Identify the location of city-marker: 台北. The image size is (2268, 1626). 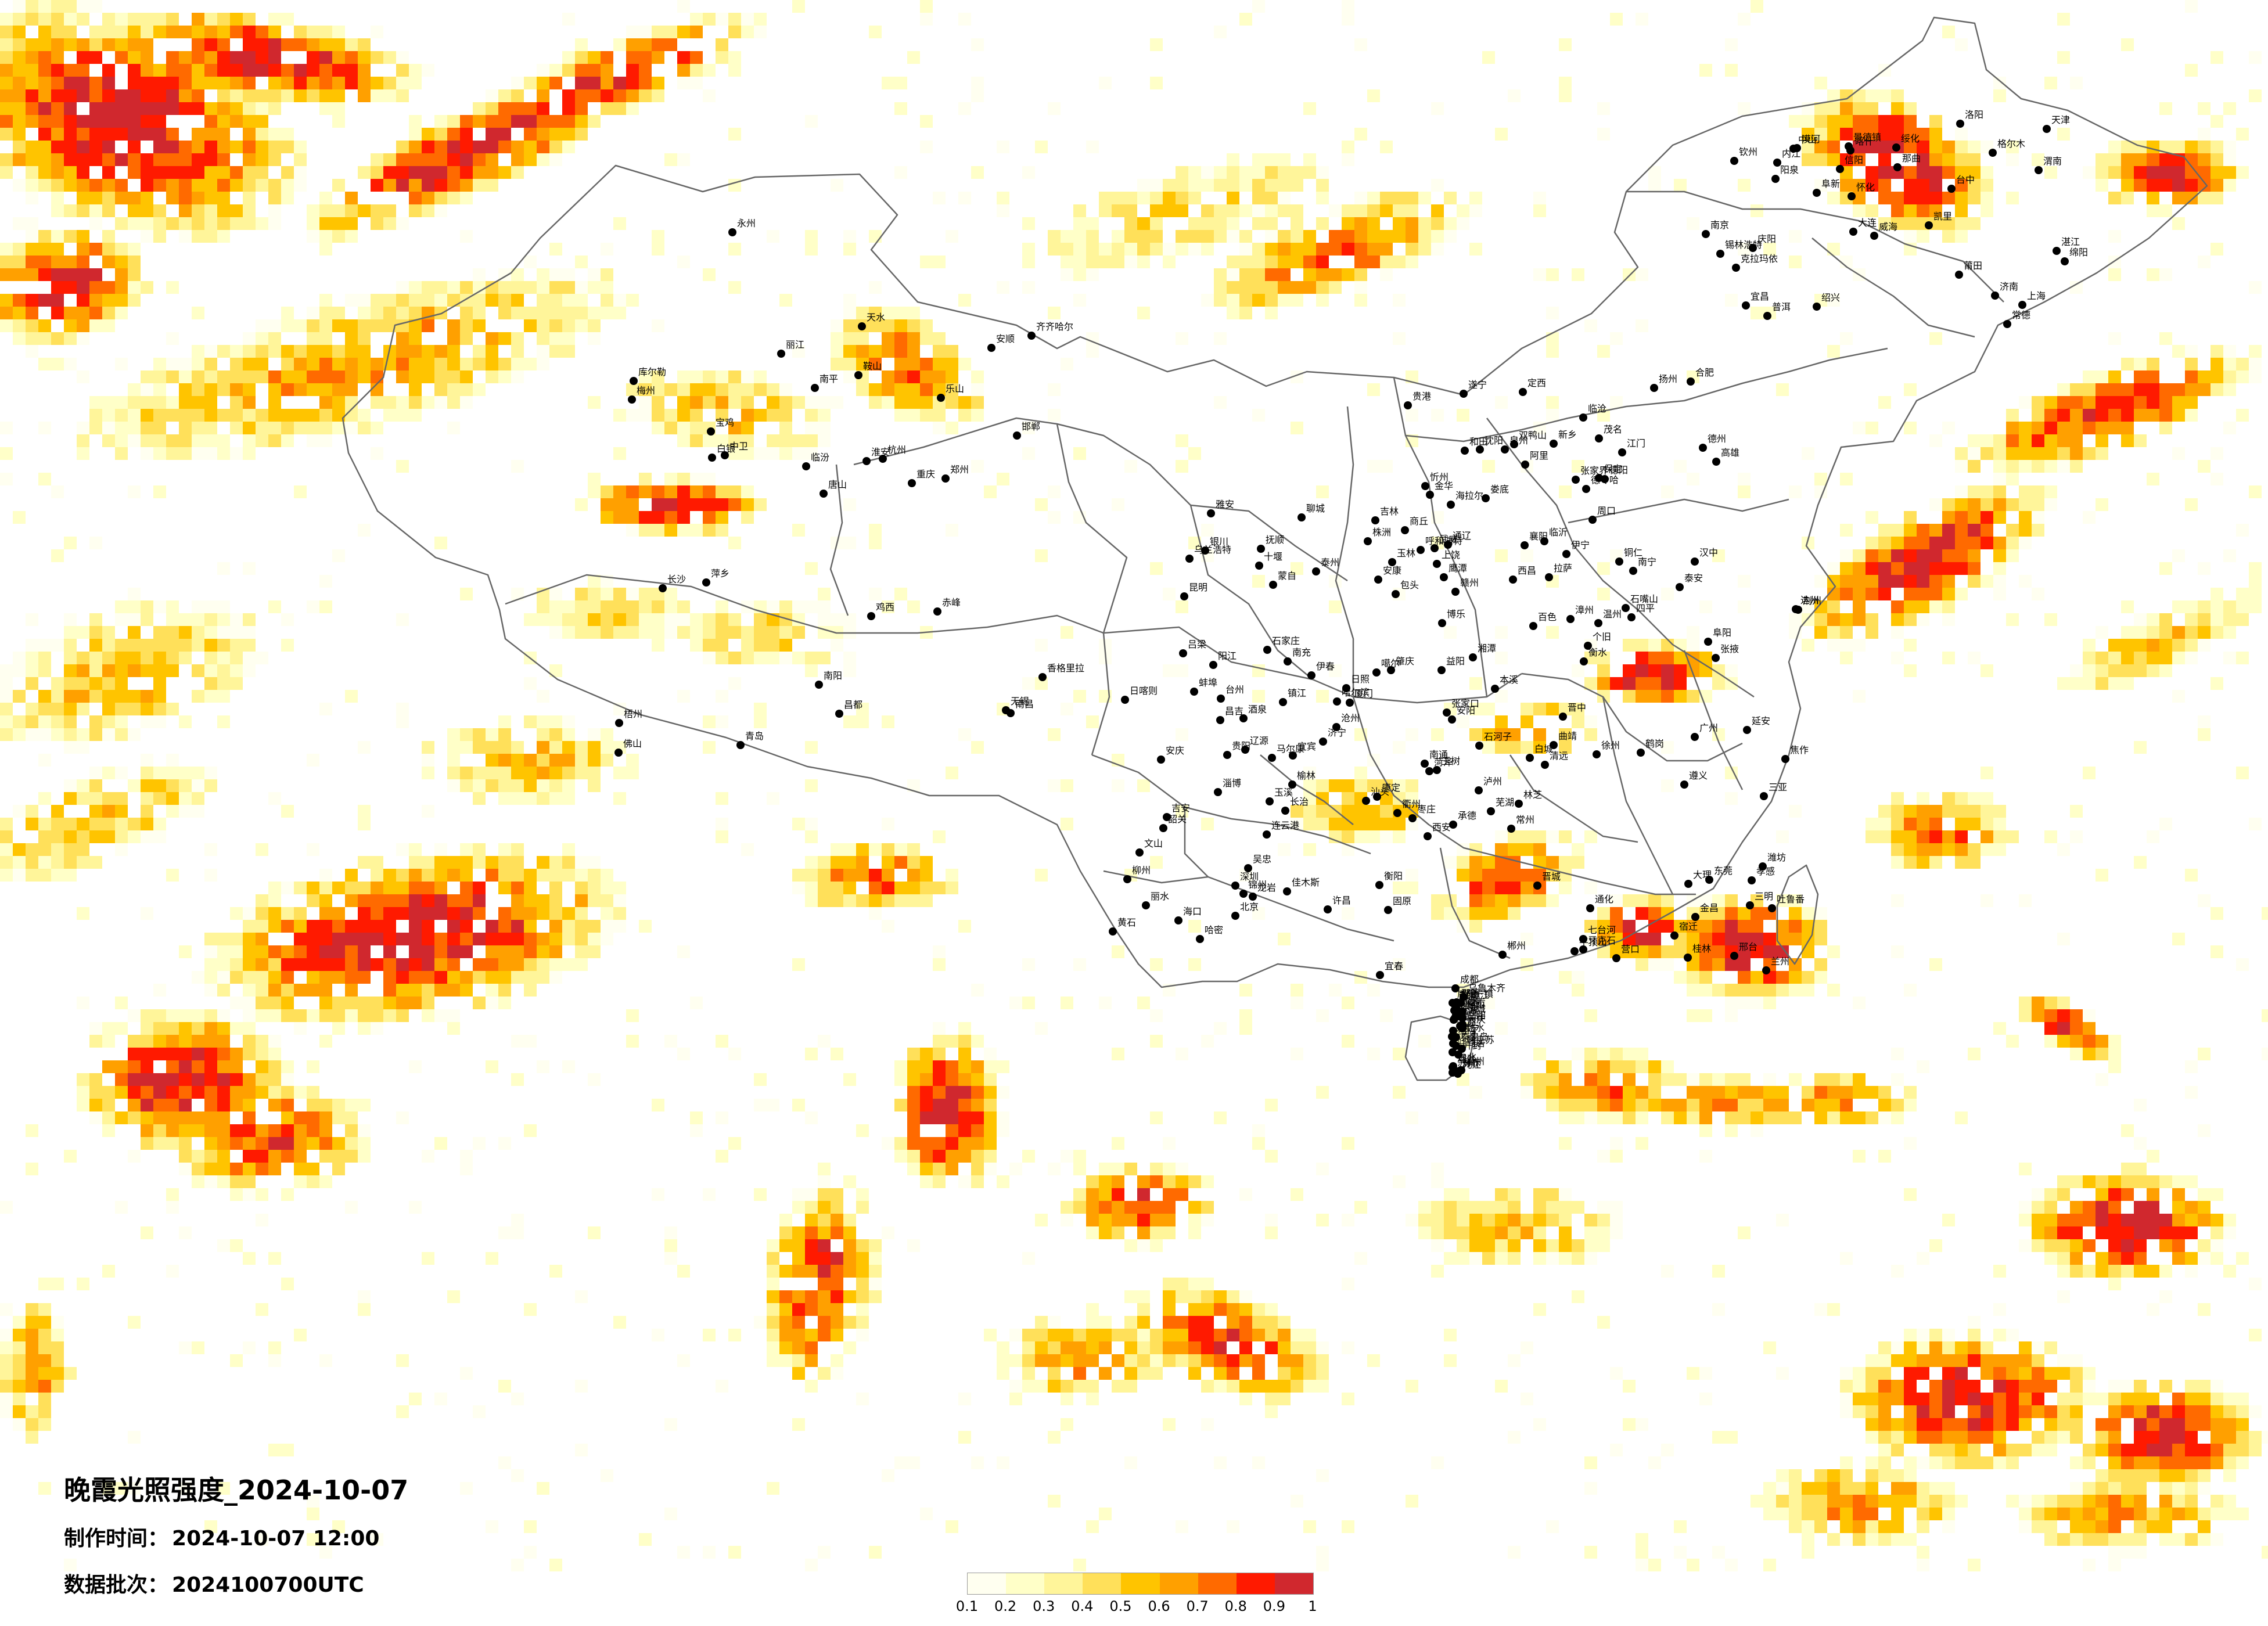
(1462, 1061).